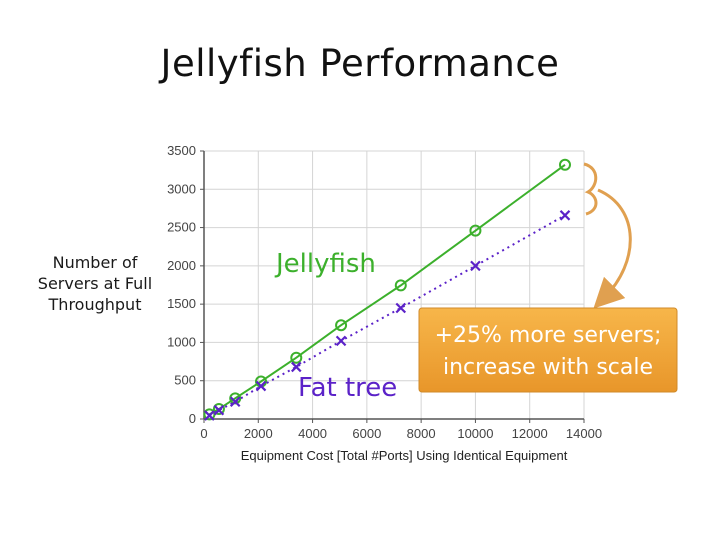  I want to click on y-axis-title-line-2: Servers at Full, so click(95, 283).